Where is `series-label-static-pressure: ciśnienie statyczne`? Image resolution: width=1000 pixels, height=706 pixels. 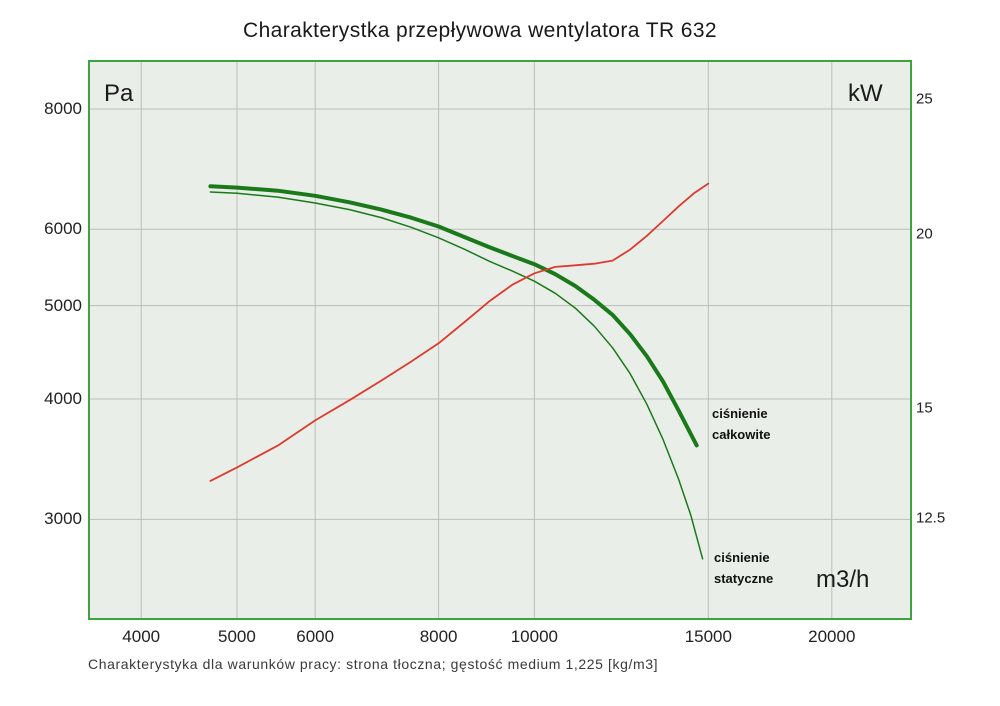
series-label-static-pressure: ciśnienie statyczne is located at coordinates (744, 568).